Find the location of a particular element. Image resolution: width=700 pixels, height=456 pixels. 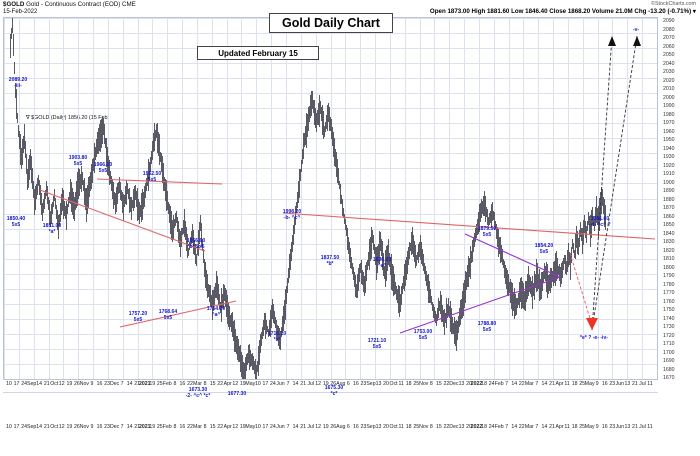

price-axis-tick: 1810 is located at coordinates (669, 259).